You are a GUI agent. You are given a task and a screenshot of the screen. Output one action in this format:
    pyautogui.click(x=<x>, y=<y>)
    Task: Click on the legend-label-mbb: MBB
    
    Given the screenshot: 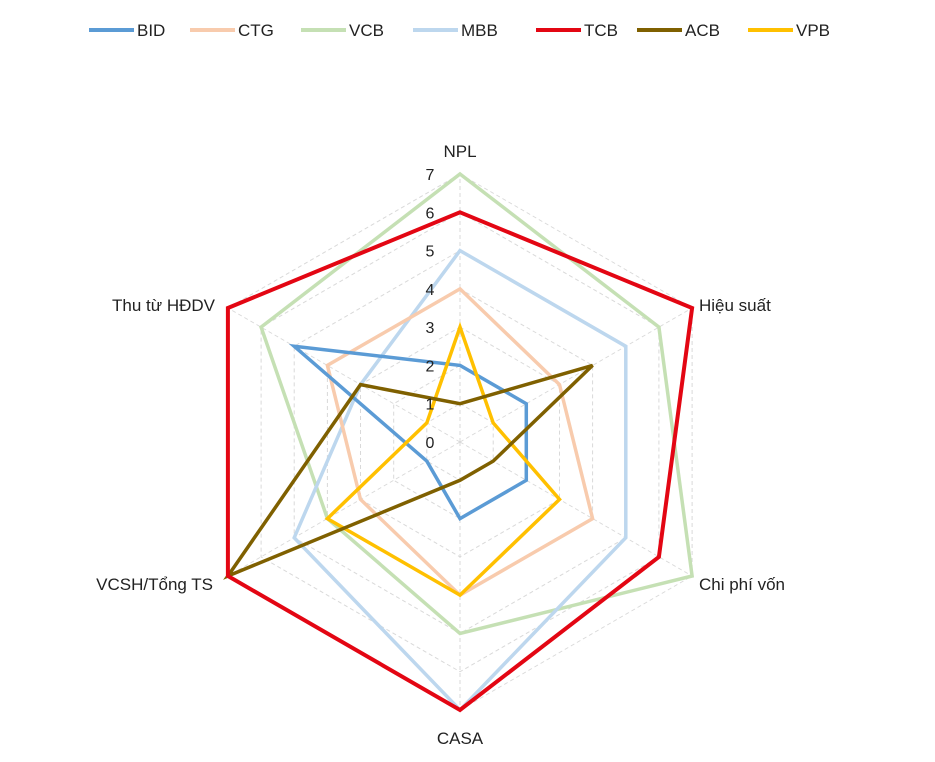 What is the action you would take?
    pyautogui.click(x=479, y=30)
    